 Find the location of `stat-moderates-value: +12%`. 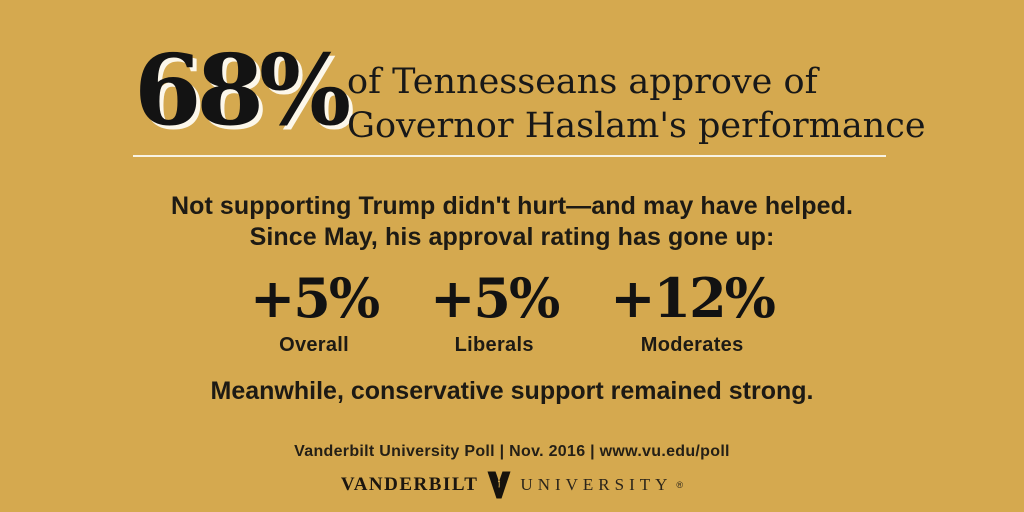

stat-moderates-value: +12% is located at coordinates (693, 298).